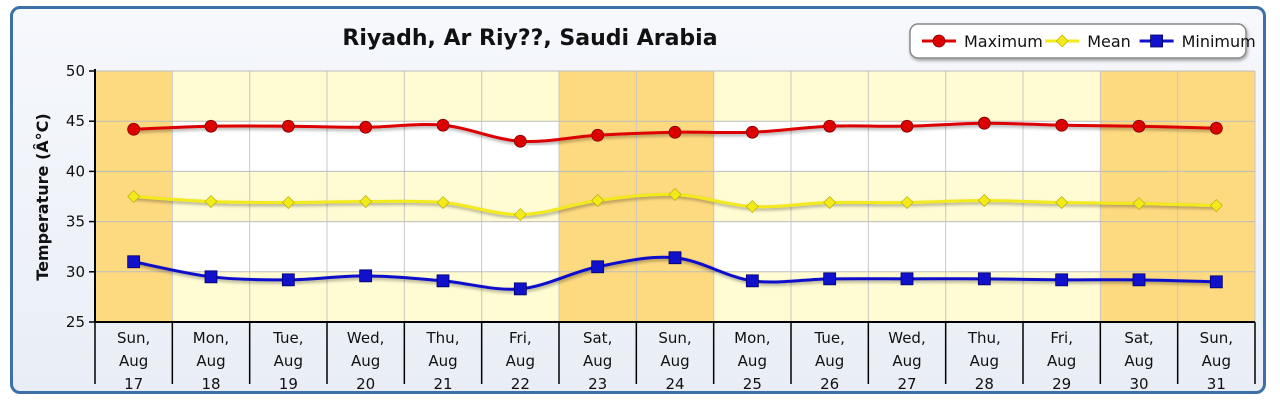 This screenshot has height=400, width=1280. What do you see at coordinates (287, 361) in the screenshot?
I see `x-tick-label: Tue, Aug 19` at bounding box center [287, 361].